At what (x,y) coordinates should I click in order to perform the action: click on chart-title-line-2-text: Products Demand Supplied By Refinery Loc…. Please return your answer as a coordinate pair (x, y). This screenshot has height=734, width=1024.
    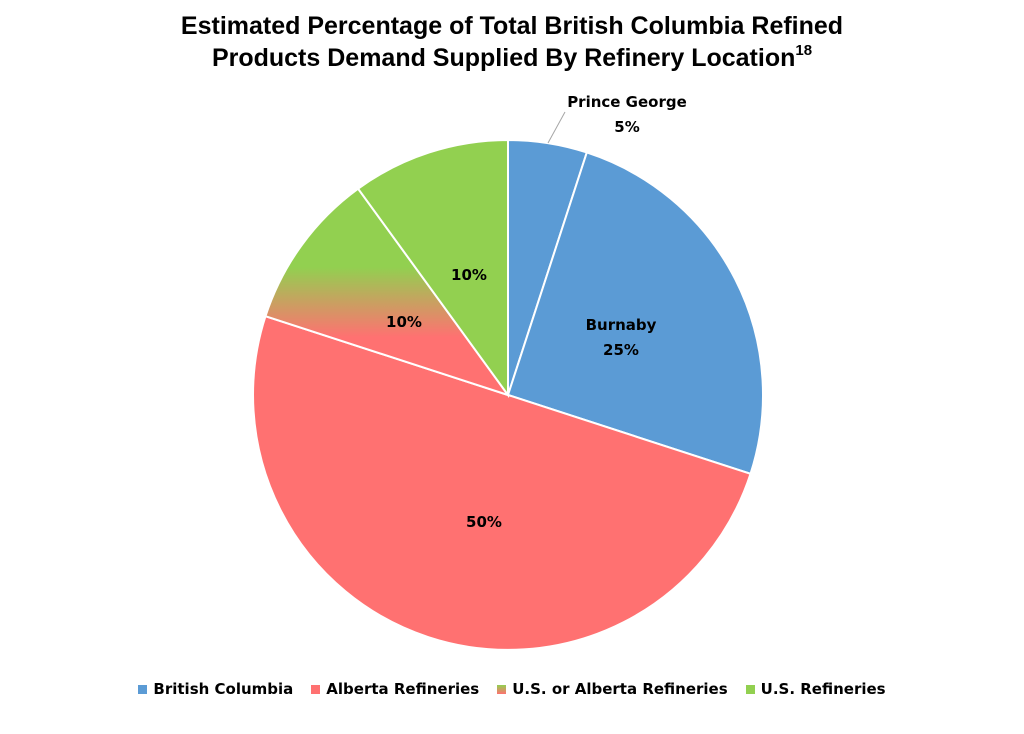
    Looking at the image, I should click on (503, 58).